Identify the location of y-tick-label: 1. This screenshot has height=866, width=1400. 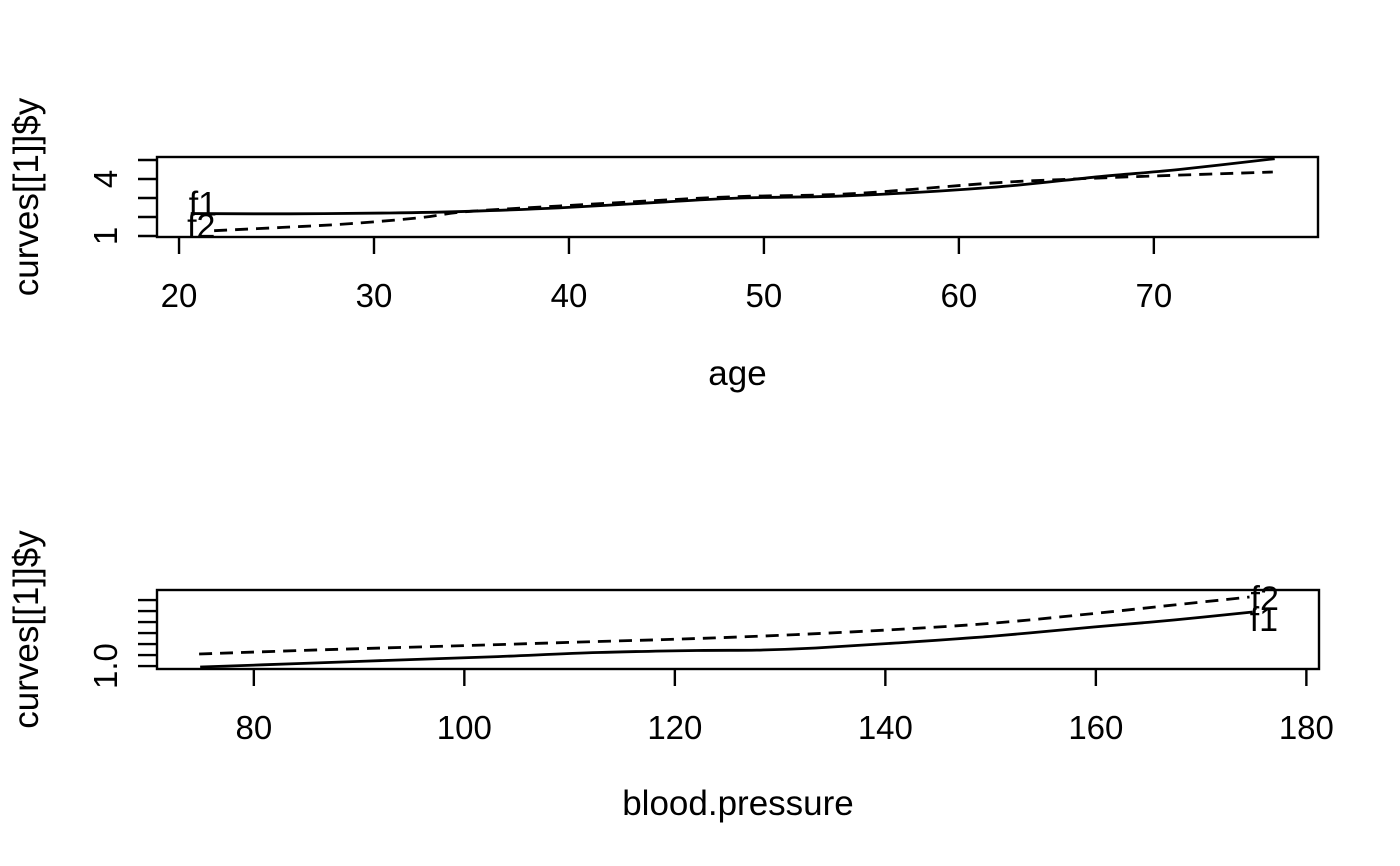
(105, 236).